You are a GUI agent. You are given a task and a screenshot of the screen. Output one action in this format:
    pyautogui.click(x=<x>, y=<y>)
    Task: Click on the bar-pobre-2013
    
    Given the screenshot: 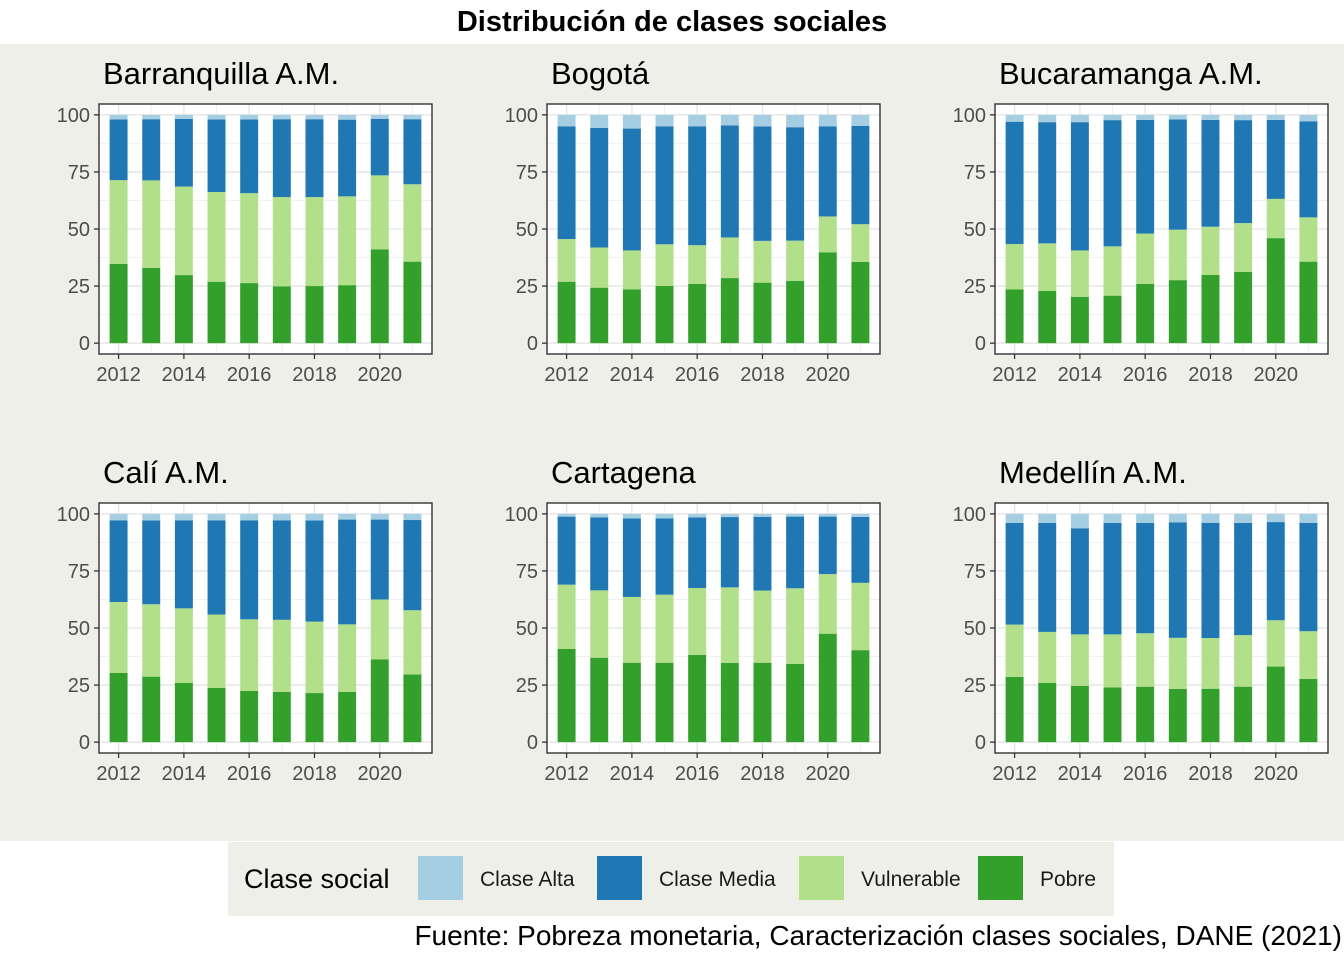 What is the action you would take?
    pyautogui.click(x=1047, y=317)
    